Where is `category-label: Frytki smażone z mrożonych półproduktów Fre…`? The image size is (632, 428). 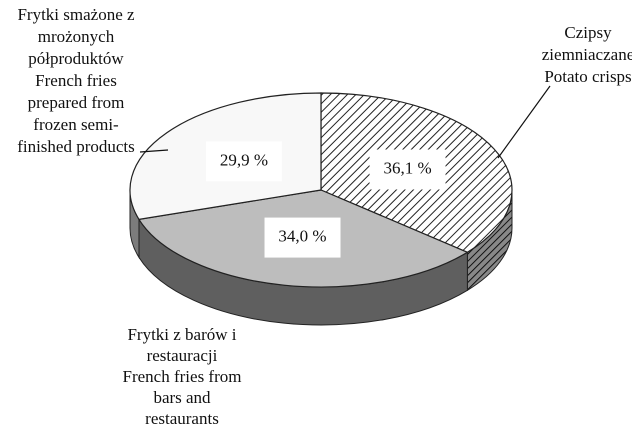
category-label: Frytki smażone z mrożonych półproduktów Fre… is located at coordinates (76, 80).